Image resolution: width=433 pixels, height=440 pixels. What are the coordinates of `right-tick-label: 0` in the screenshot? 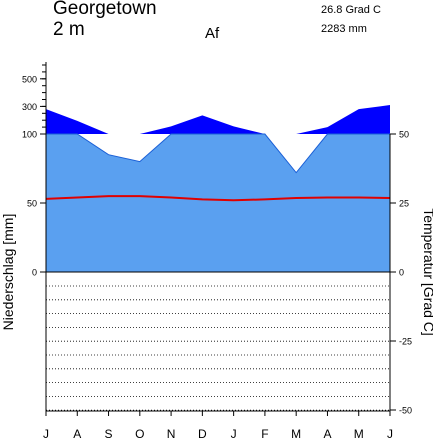 It's located at (401, 273).